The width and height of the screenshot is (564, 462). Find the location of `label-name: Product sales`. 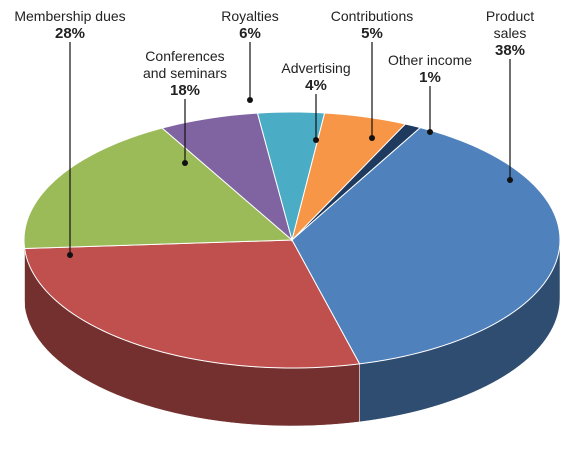

label-name: Product sales is located at coordinates (510, 24).